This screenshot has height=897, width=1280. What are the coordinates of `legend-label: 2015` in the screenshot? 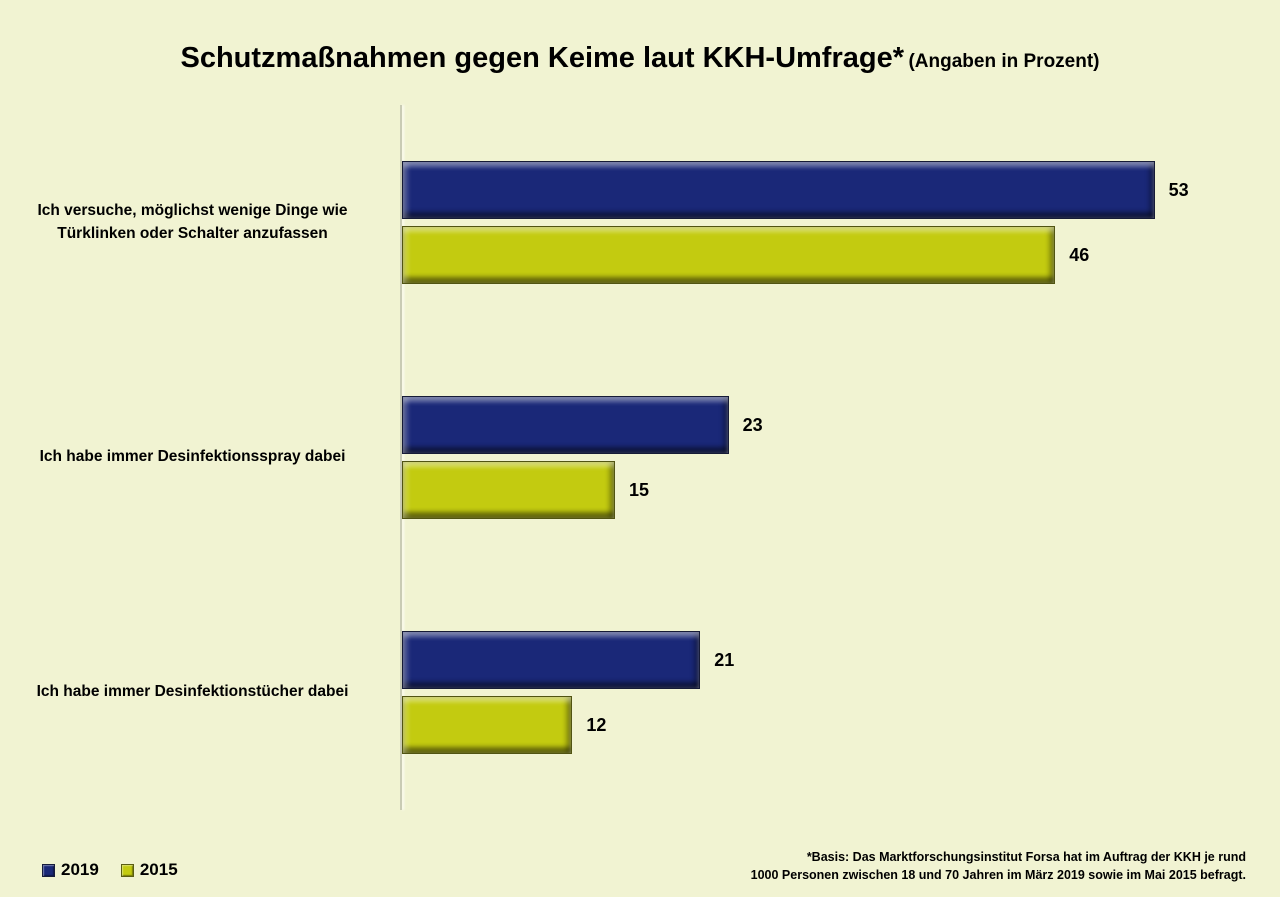 It's located at (158, 869).